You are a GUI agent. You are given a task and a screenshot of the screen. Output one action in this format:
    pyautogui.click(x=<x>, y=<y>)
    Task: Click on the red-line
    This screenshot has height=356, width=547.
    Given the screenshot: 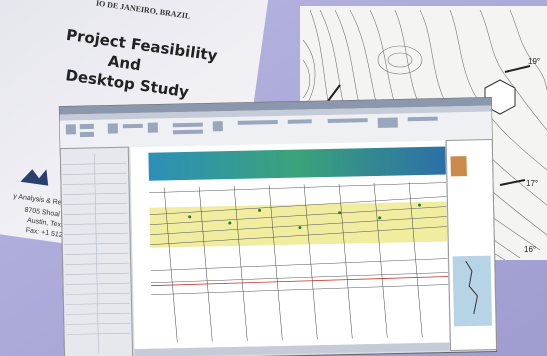 What is the action you would take?
    pyautogui.click(x=300, y=281)
    